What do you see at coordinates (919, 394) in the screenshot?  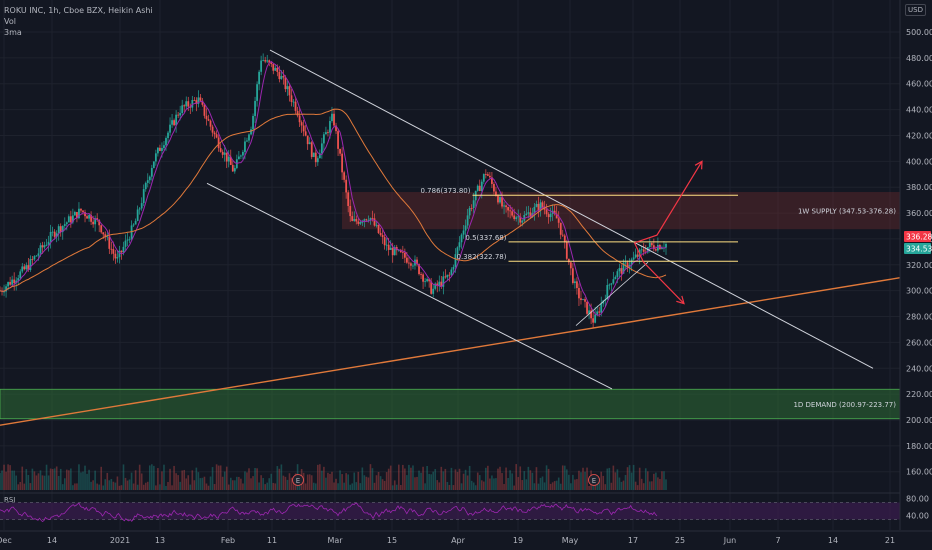 I see `price-tick-label: 220.00` at bounding box center [919, 394].